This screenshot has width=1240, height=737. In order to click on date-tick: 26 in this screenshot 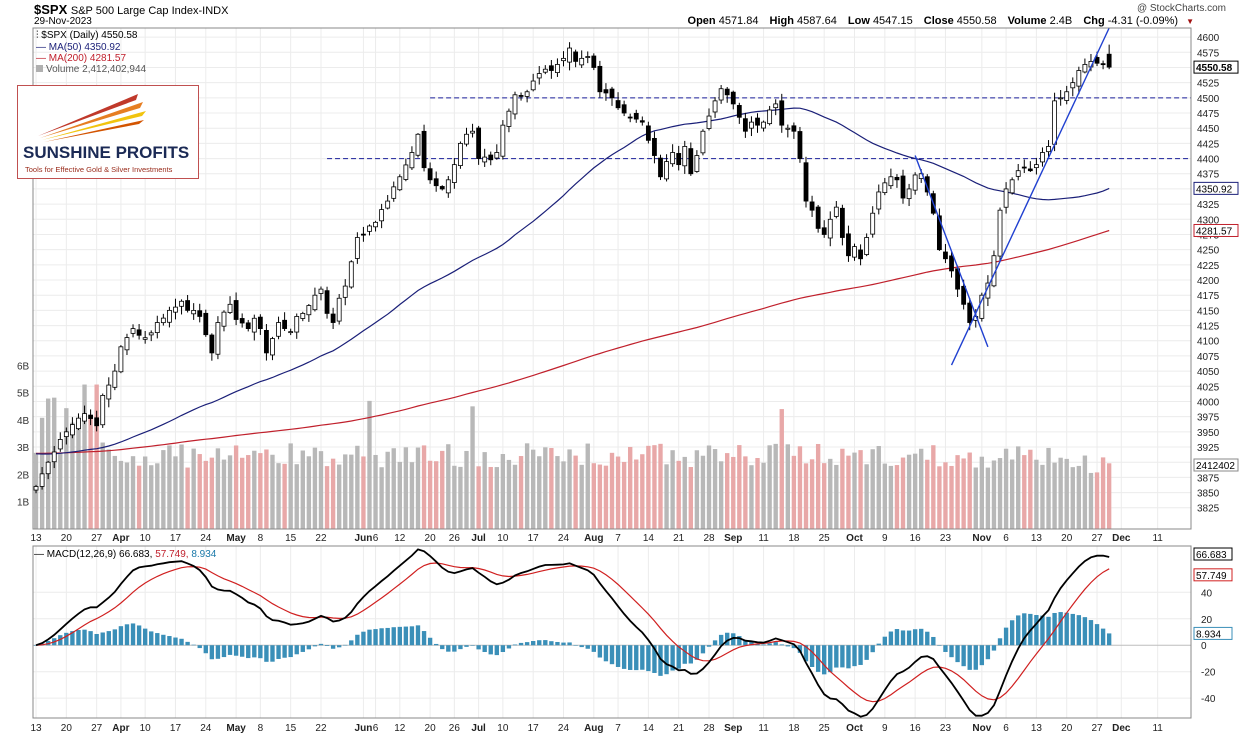, I will do `click(455, 538)`.